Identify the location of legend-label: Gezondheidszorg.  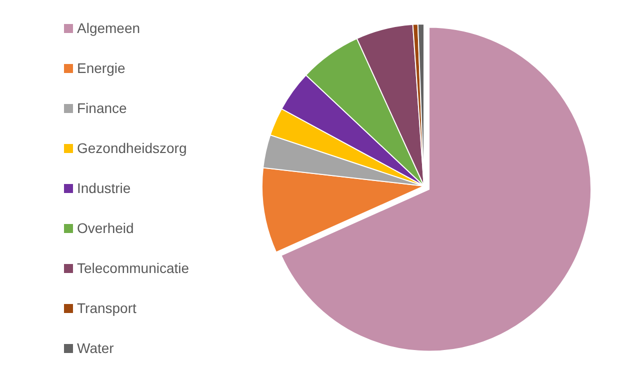
(132, 148).